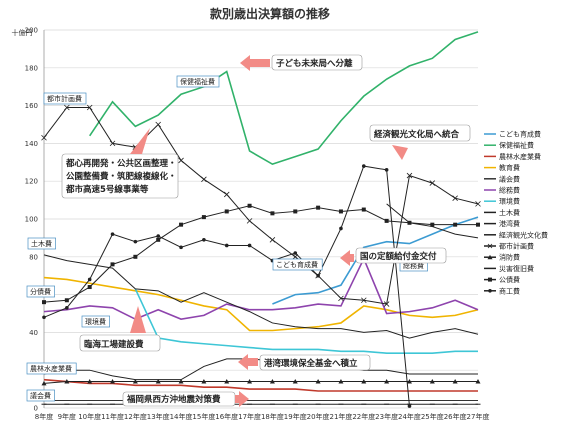  Describe the element at coordinates (455, 416) in the screenshot. I see `x-tick-label: 26年度` at that location.